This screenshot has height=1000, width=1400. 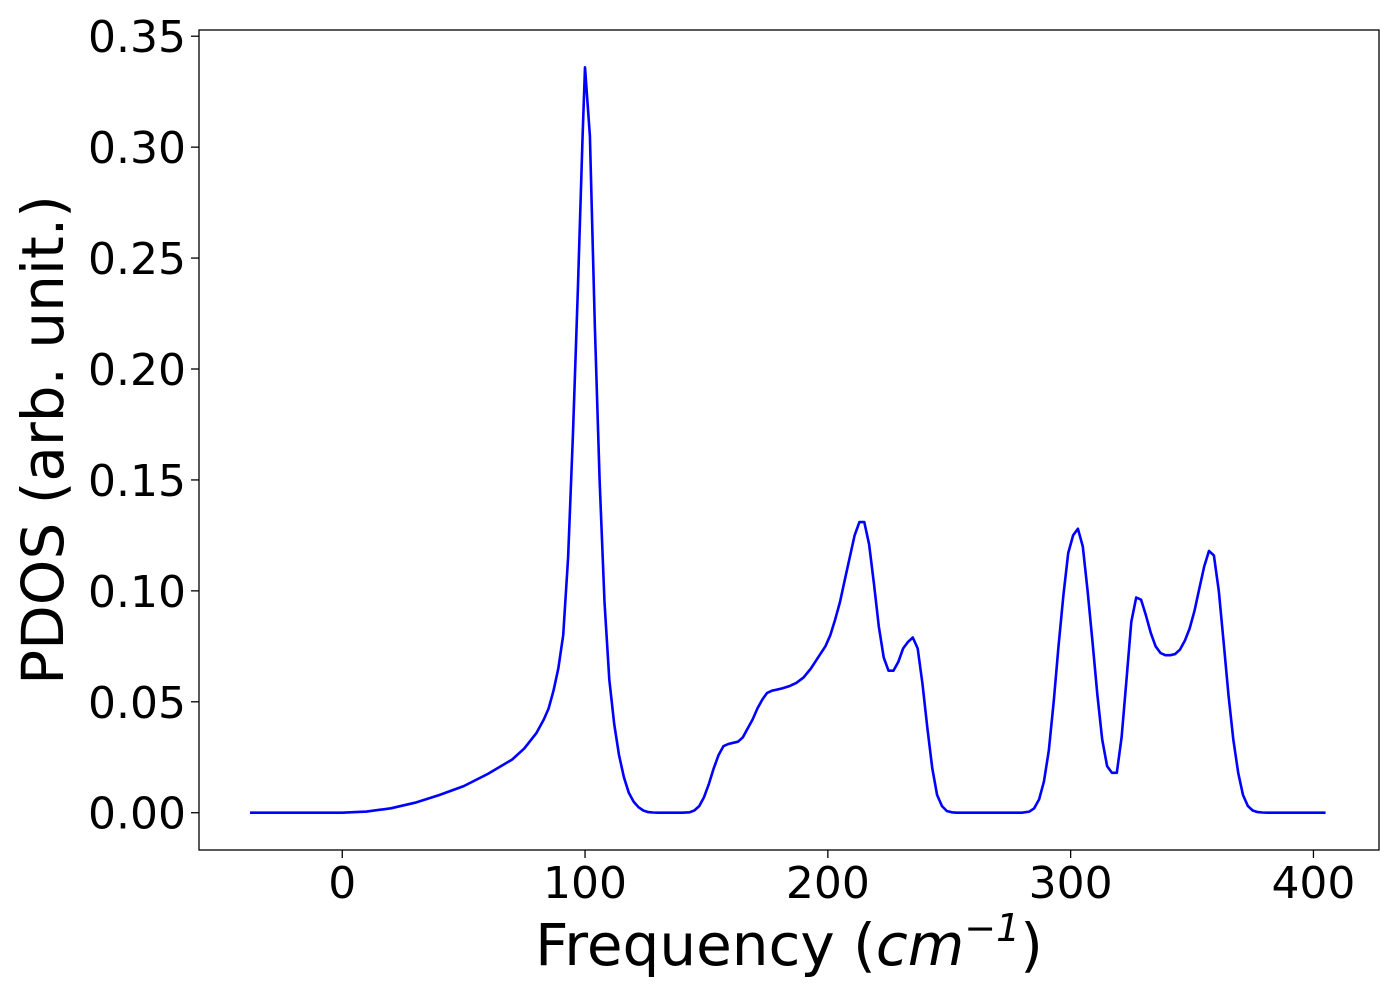 I want to click on y-tick-label: 0.05, so click(x=137, y=703).